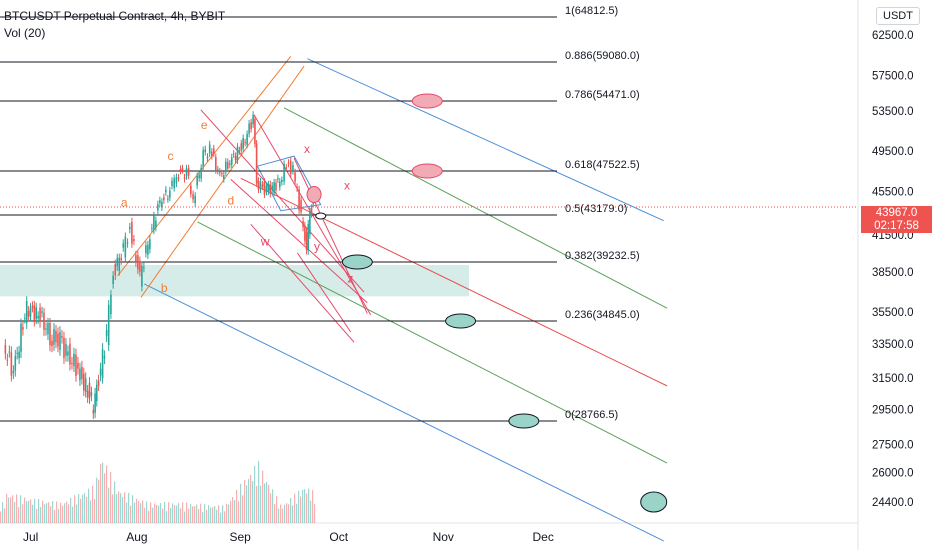 This screenshot has width=932, height=555. I want to click on target-ellipse-small, so click(321, 216).